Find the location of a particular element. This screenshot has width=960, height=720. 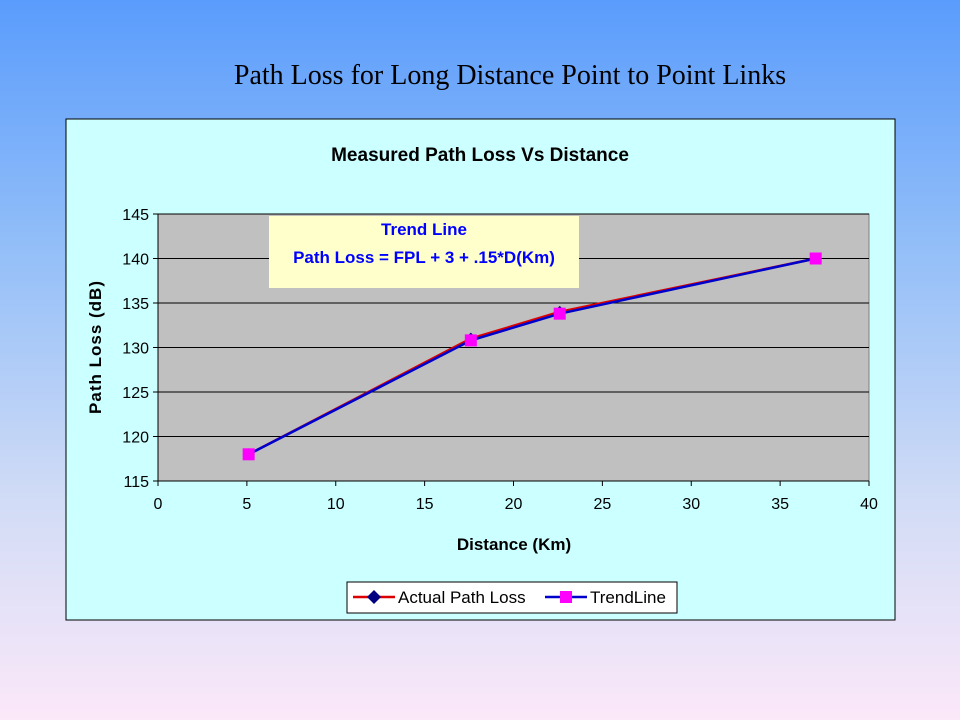

x-tick-label: 30 is located at coordinates (691, 504).